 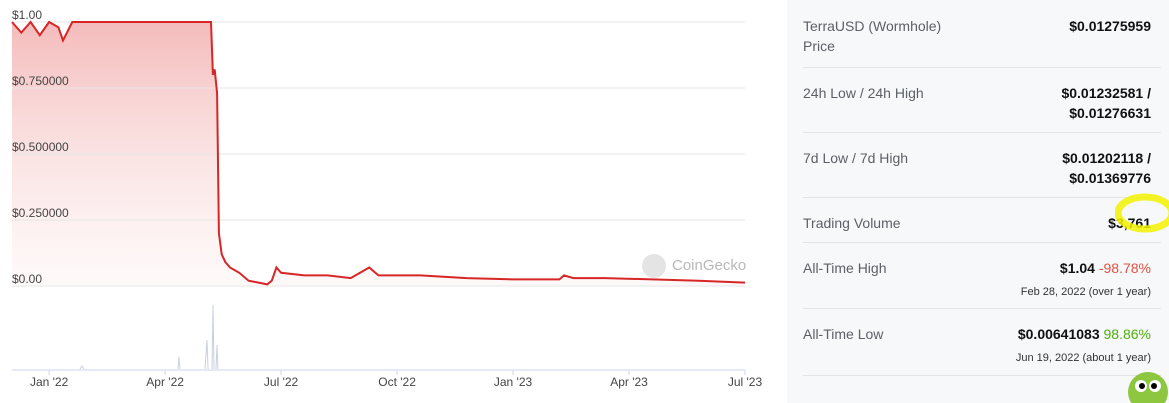 What do you see at coordinates (1083, 358) in the screenshot?
I see `date: Jun 19, 2022 (about 1 year)` at bounding box center [1083, 358].